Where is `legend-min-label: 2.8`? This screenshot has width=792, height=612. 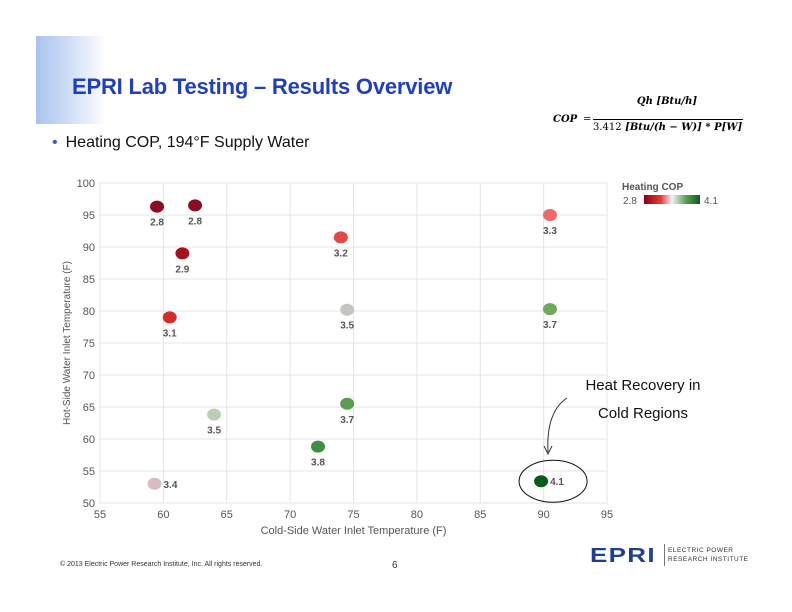
legend-min-label: 2.8 is located at coordinates (630, 201).